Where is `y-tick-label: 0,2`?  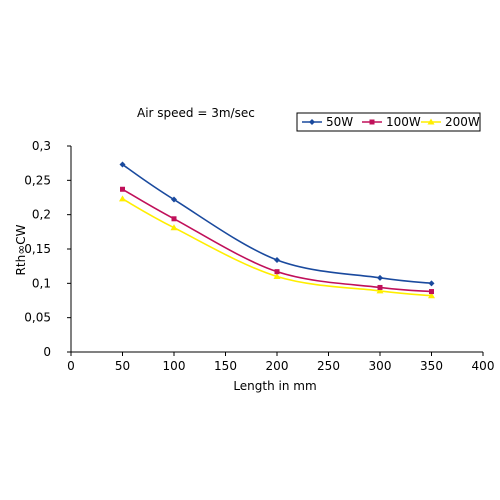 y-tick-label: 0,2 is located at coordinates (41, 215).